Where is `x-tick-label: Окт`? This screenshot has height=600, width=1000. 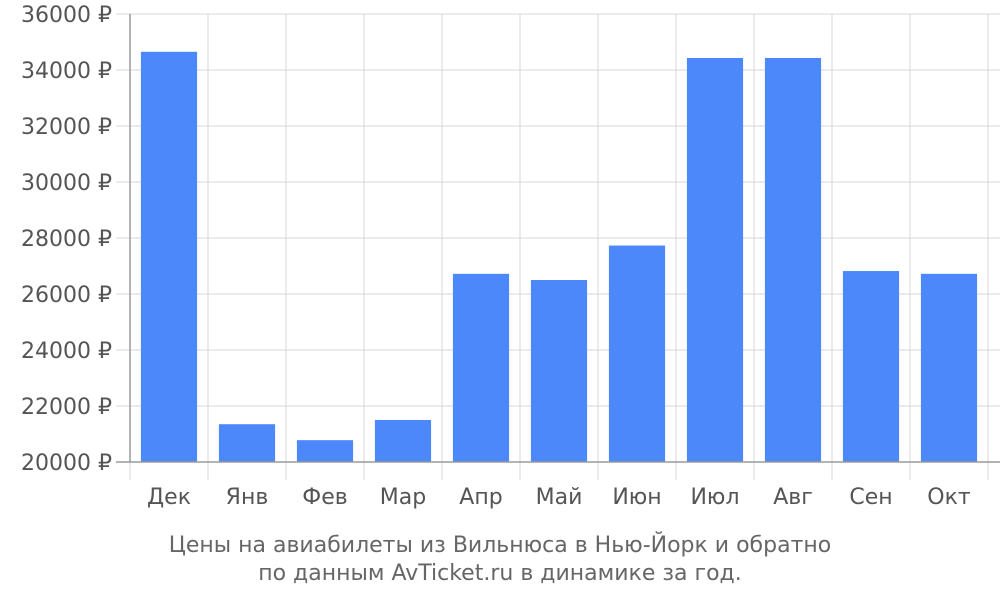
x-tick-label: Окт is located at coordinates (949, 497).